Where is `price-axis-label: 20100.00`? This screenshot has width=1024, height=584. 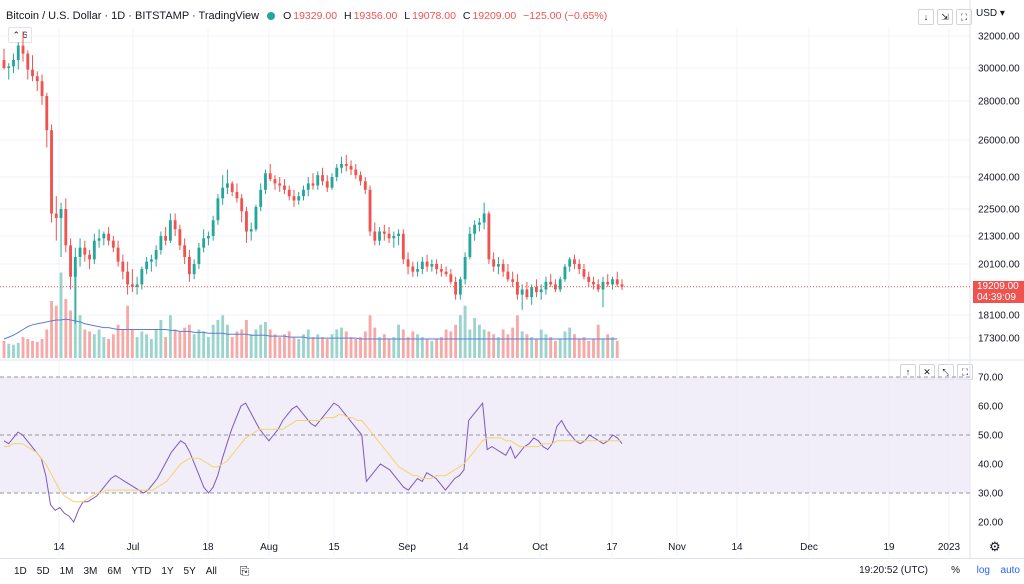 price-axis-label: 20100.00 is located at coordinates (999, 265).